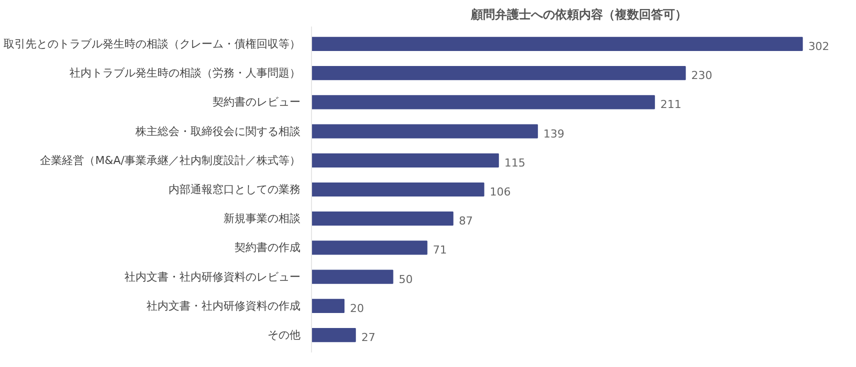 The image size is (856, 367). Describe the element at coordinates (217, 131) in the screenshot. I see `y-tick-label: 株主総会・取締役会に関する相談` at that location.